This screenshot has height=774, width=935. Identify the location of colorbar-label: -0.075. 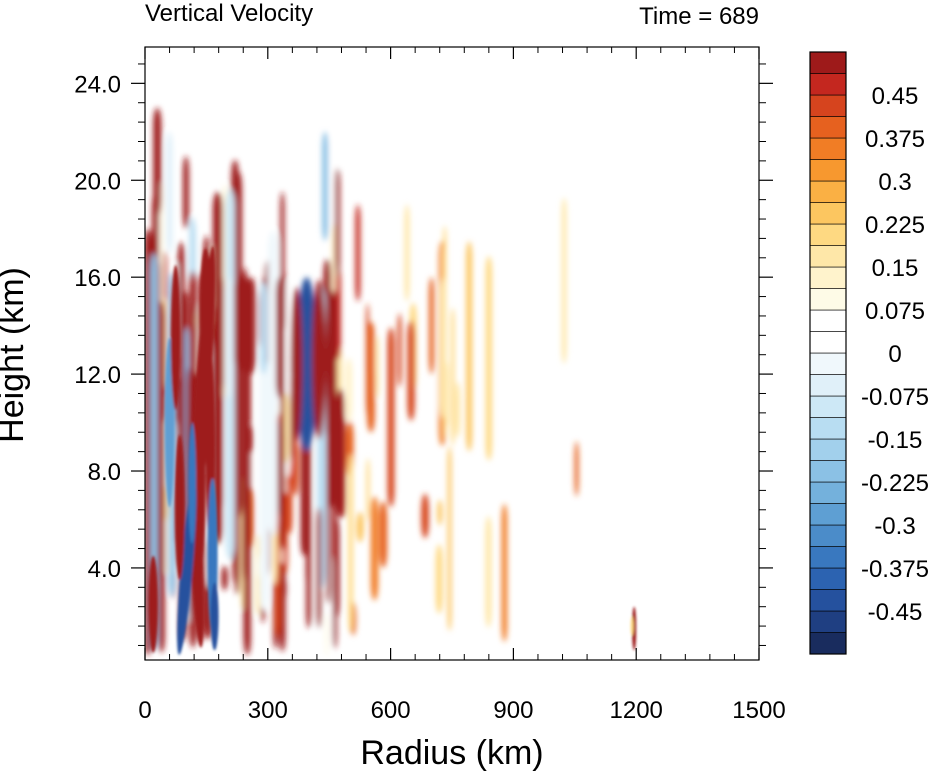
(895, 397).